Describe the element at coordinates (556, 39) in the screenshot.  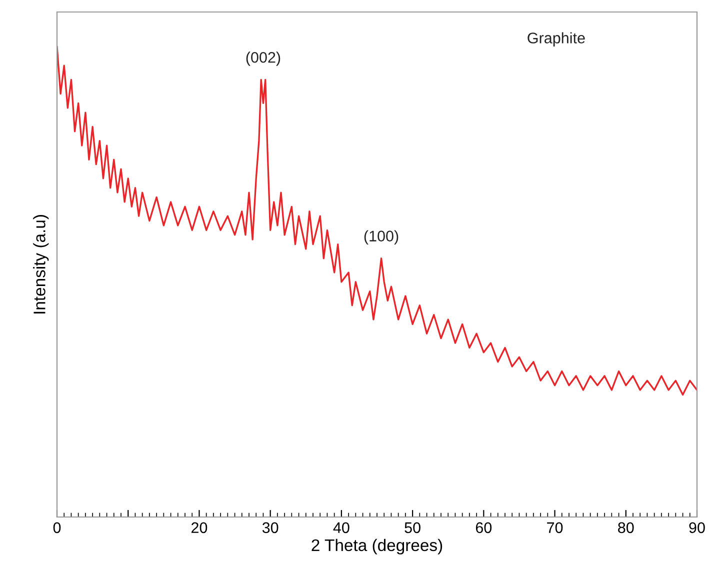
I see `text: Graphite` at that location.